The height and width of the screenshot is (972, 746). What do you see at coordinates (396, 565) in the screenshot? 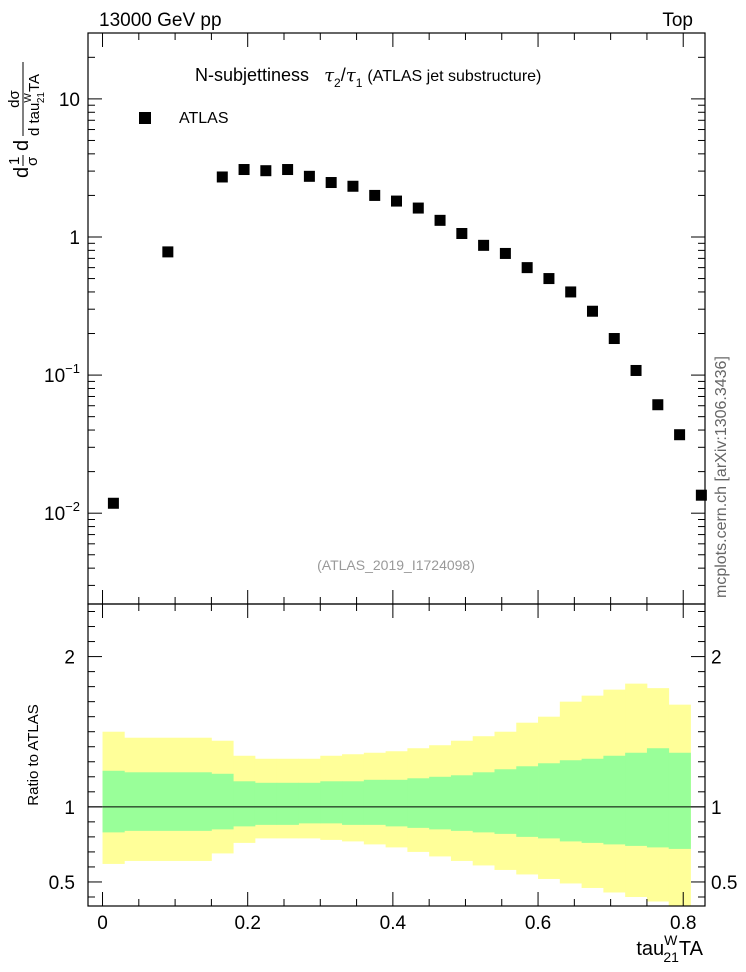
I see `analysis-id: (ATLAS_2019_I1724098)` at bounding box center [396, 565].